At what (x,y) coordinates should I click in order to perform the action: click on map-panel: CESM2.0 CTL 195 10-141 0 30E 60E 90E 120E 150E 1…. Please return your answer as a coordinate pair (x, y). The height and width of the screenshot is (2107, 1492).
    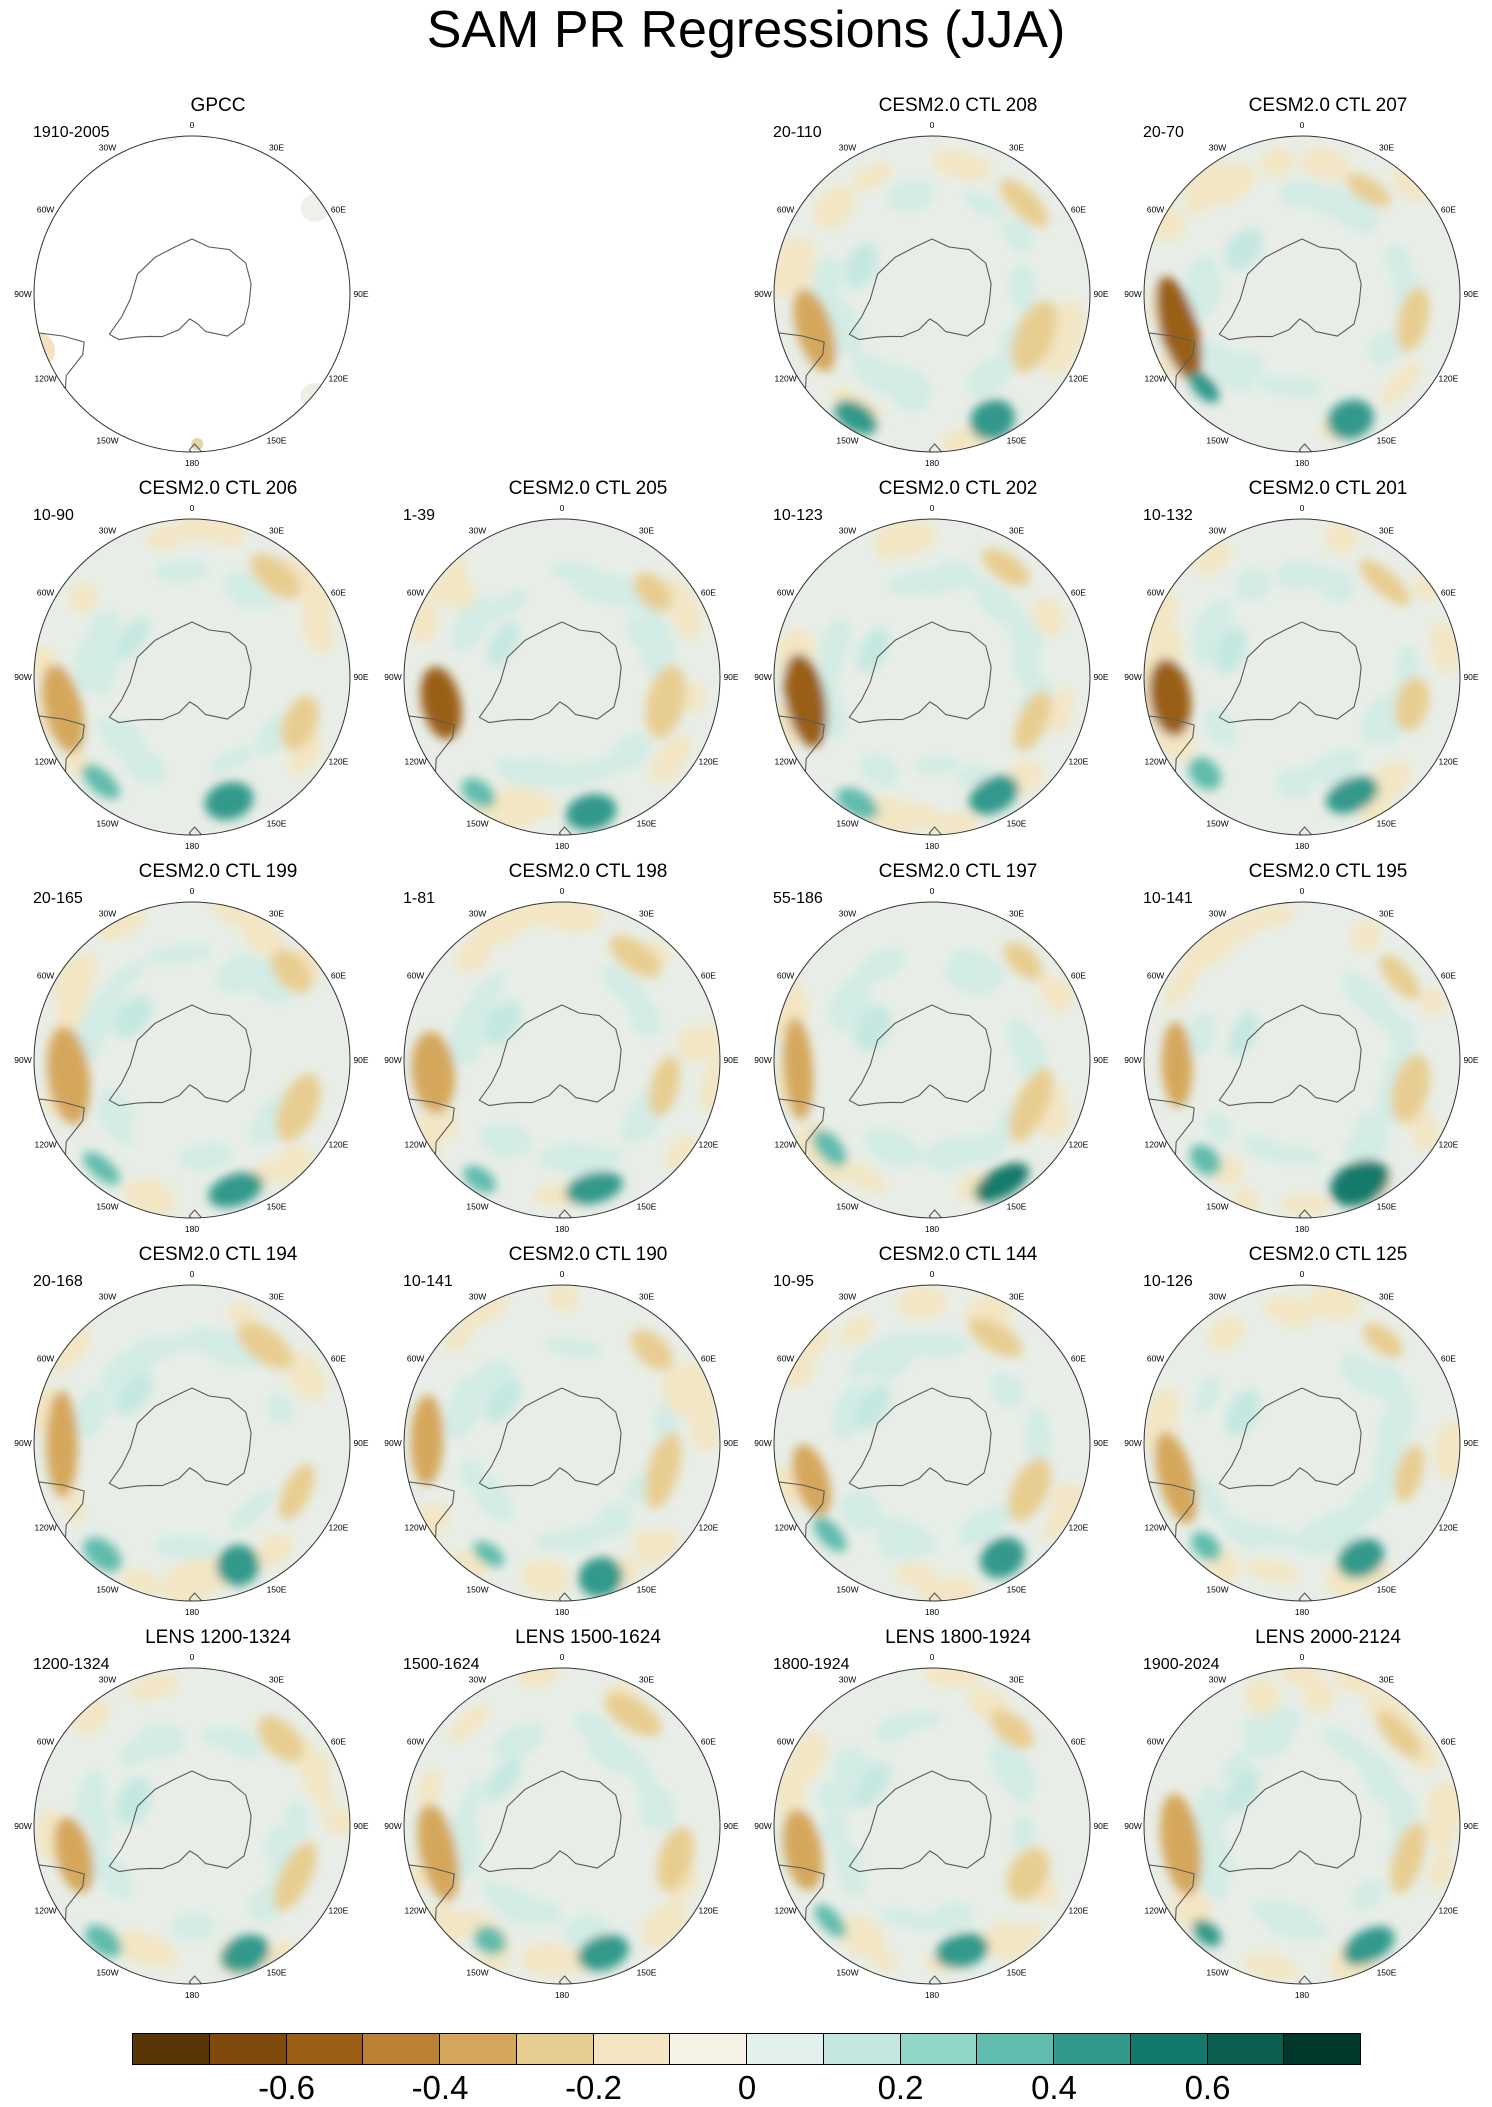
    Looking at the image, I should click on (1308, 1048).